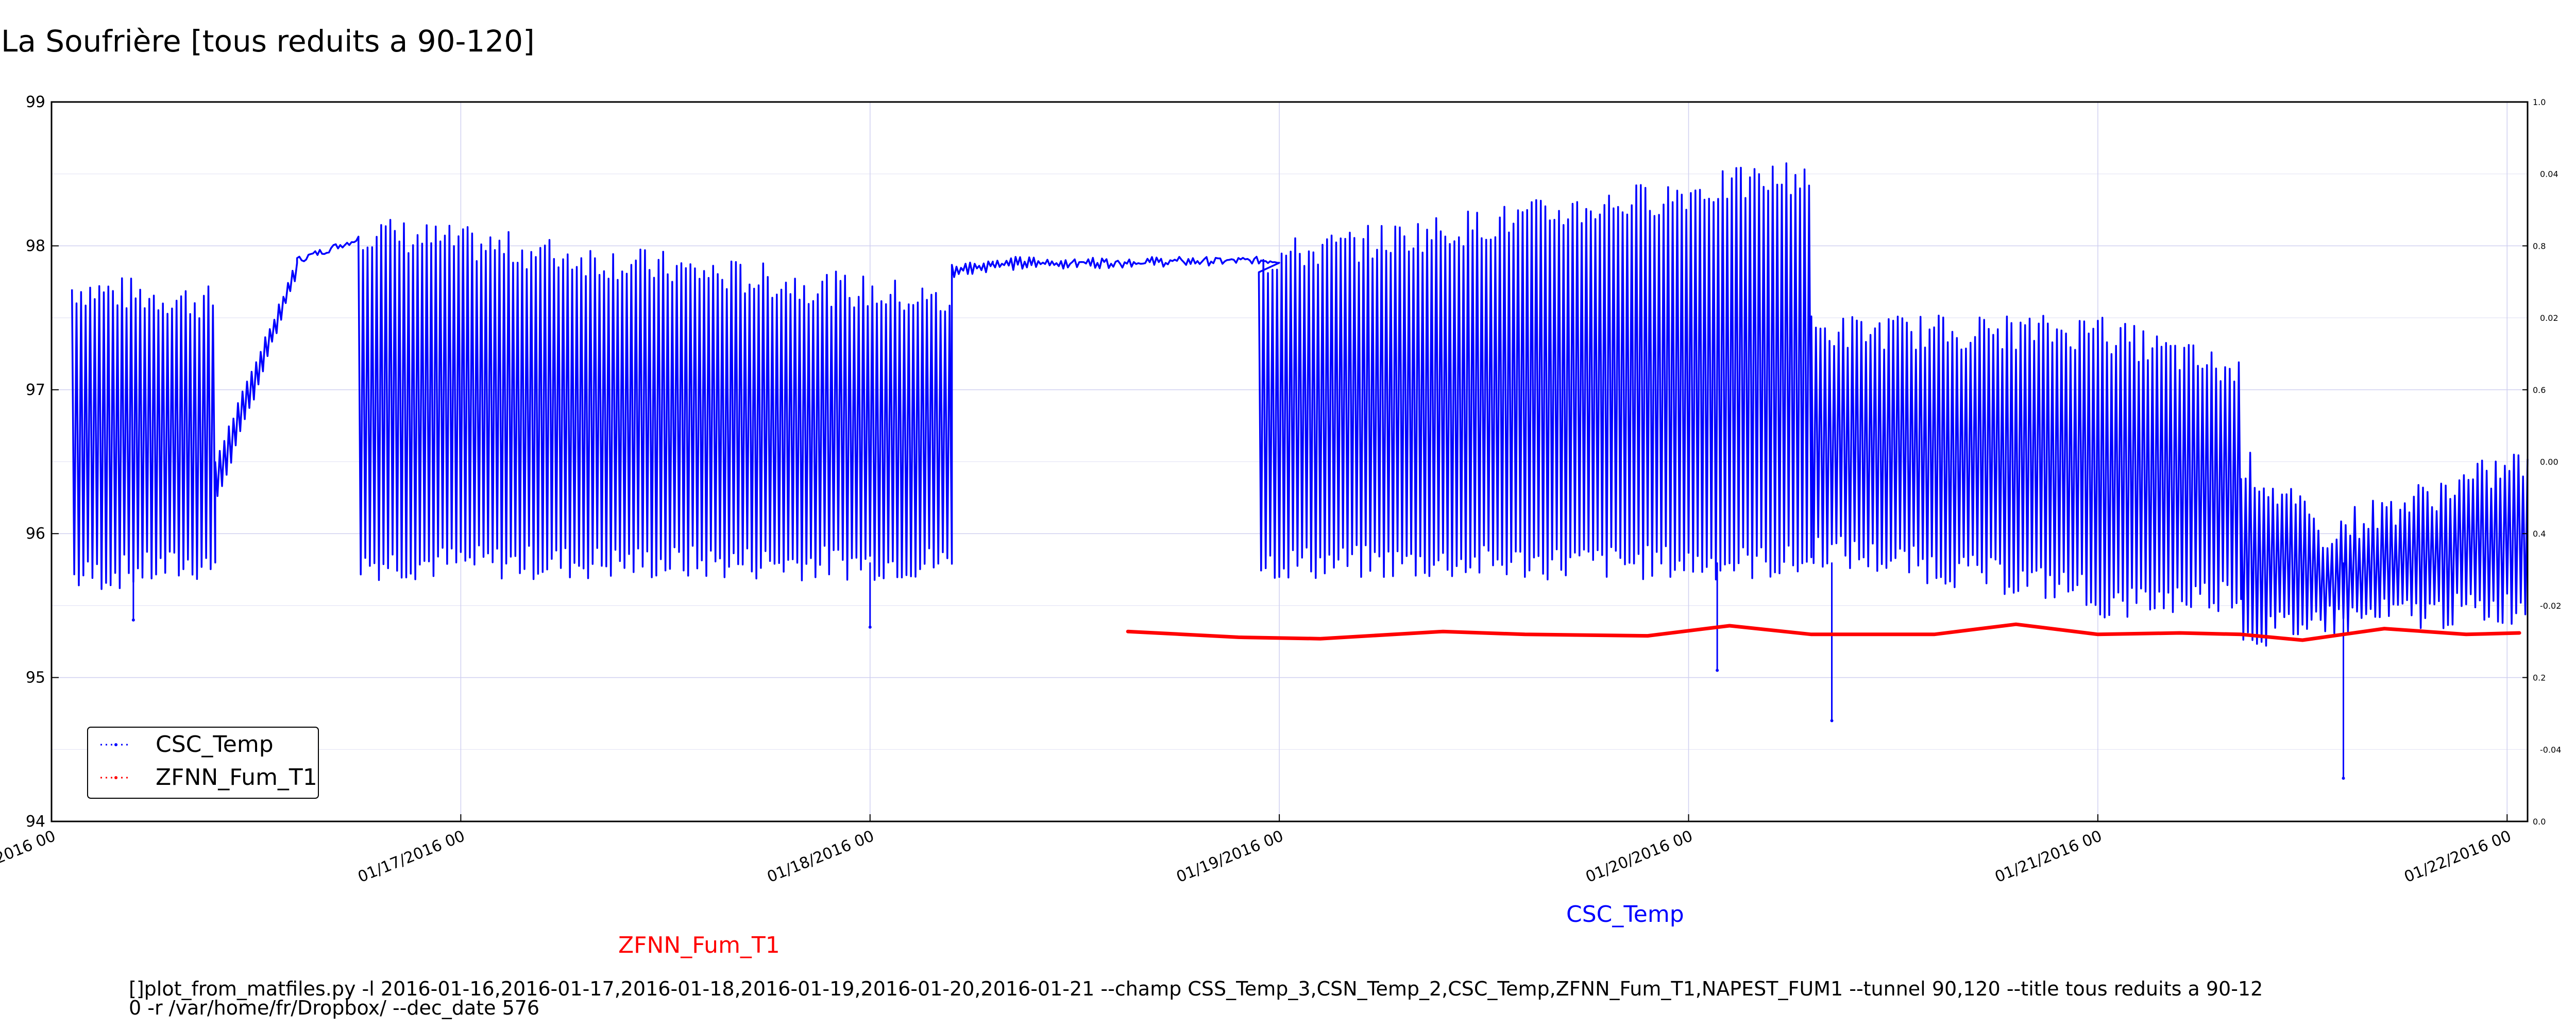  I want to click on y2-tick-label: 0.8, so click(2539, 246).